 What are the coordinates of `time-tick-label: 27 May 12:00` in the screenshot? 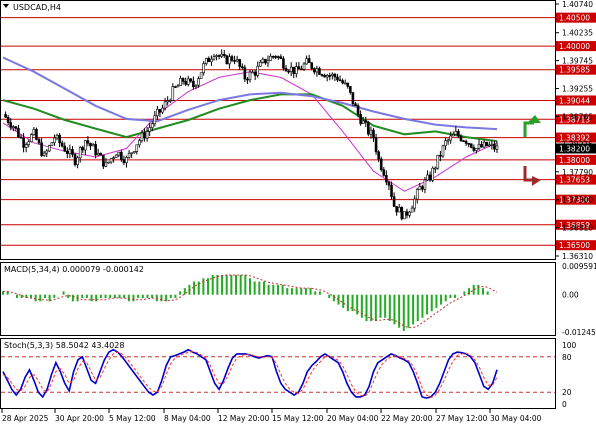 It's located at (462, 418).